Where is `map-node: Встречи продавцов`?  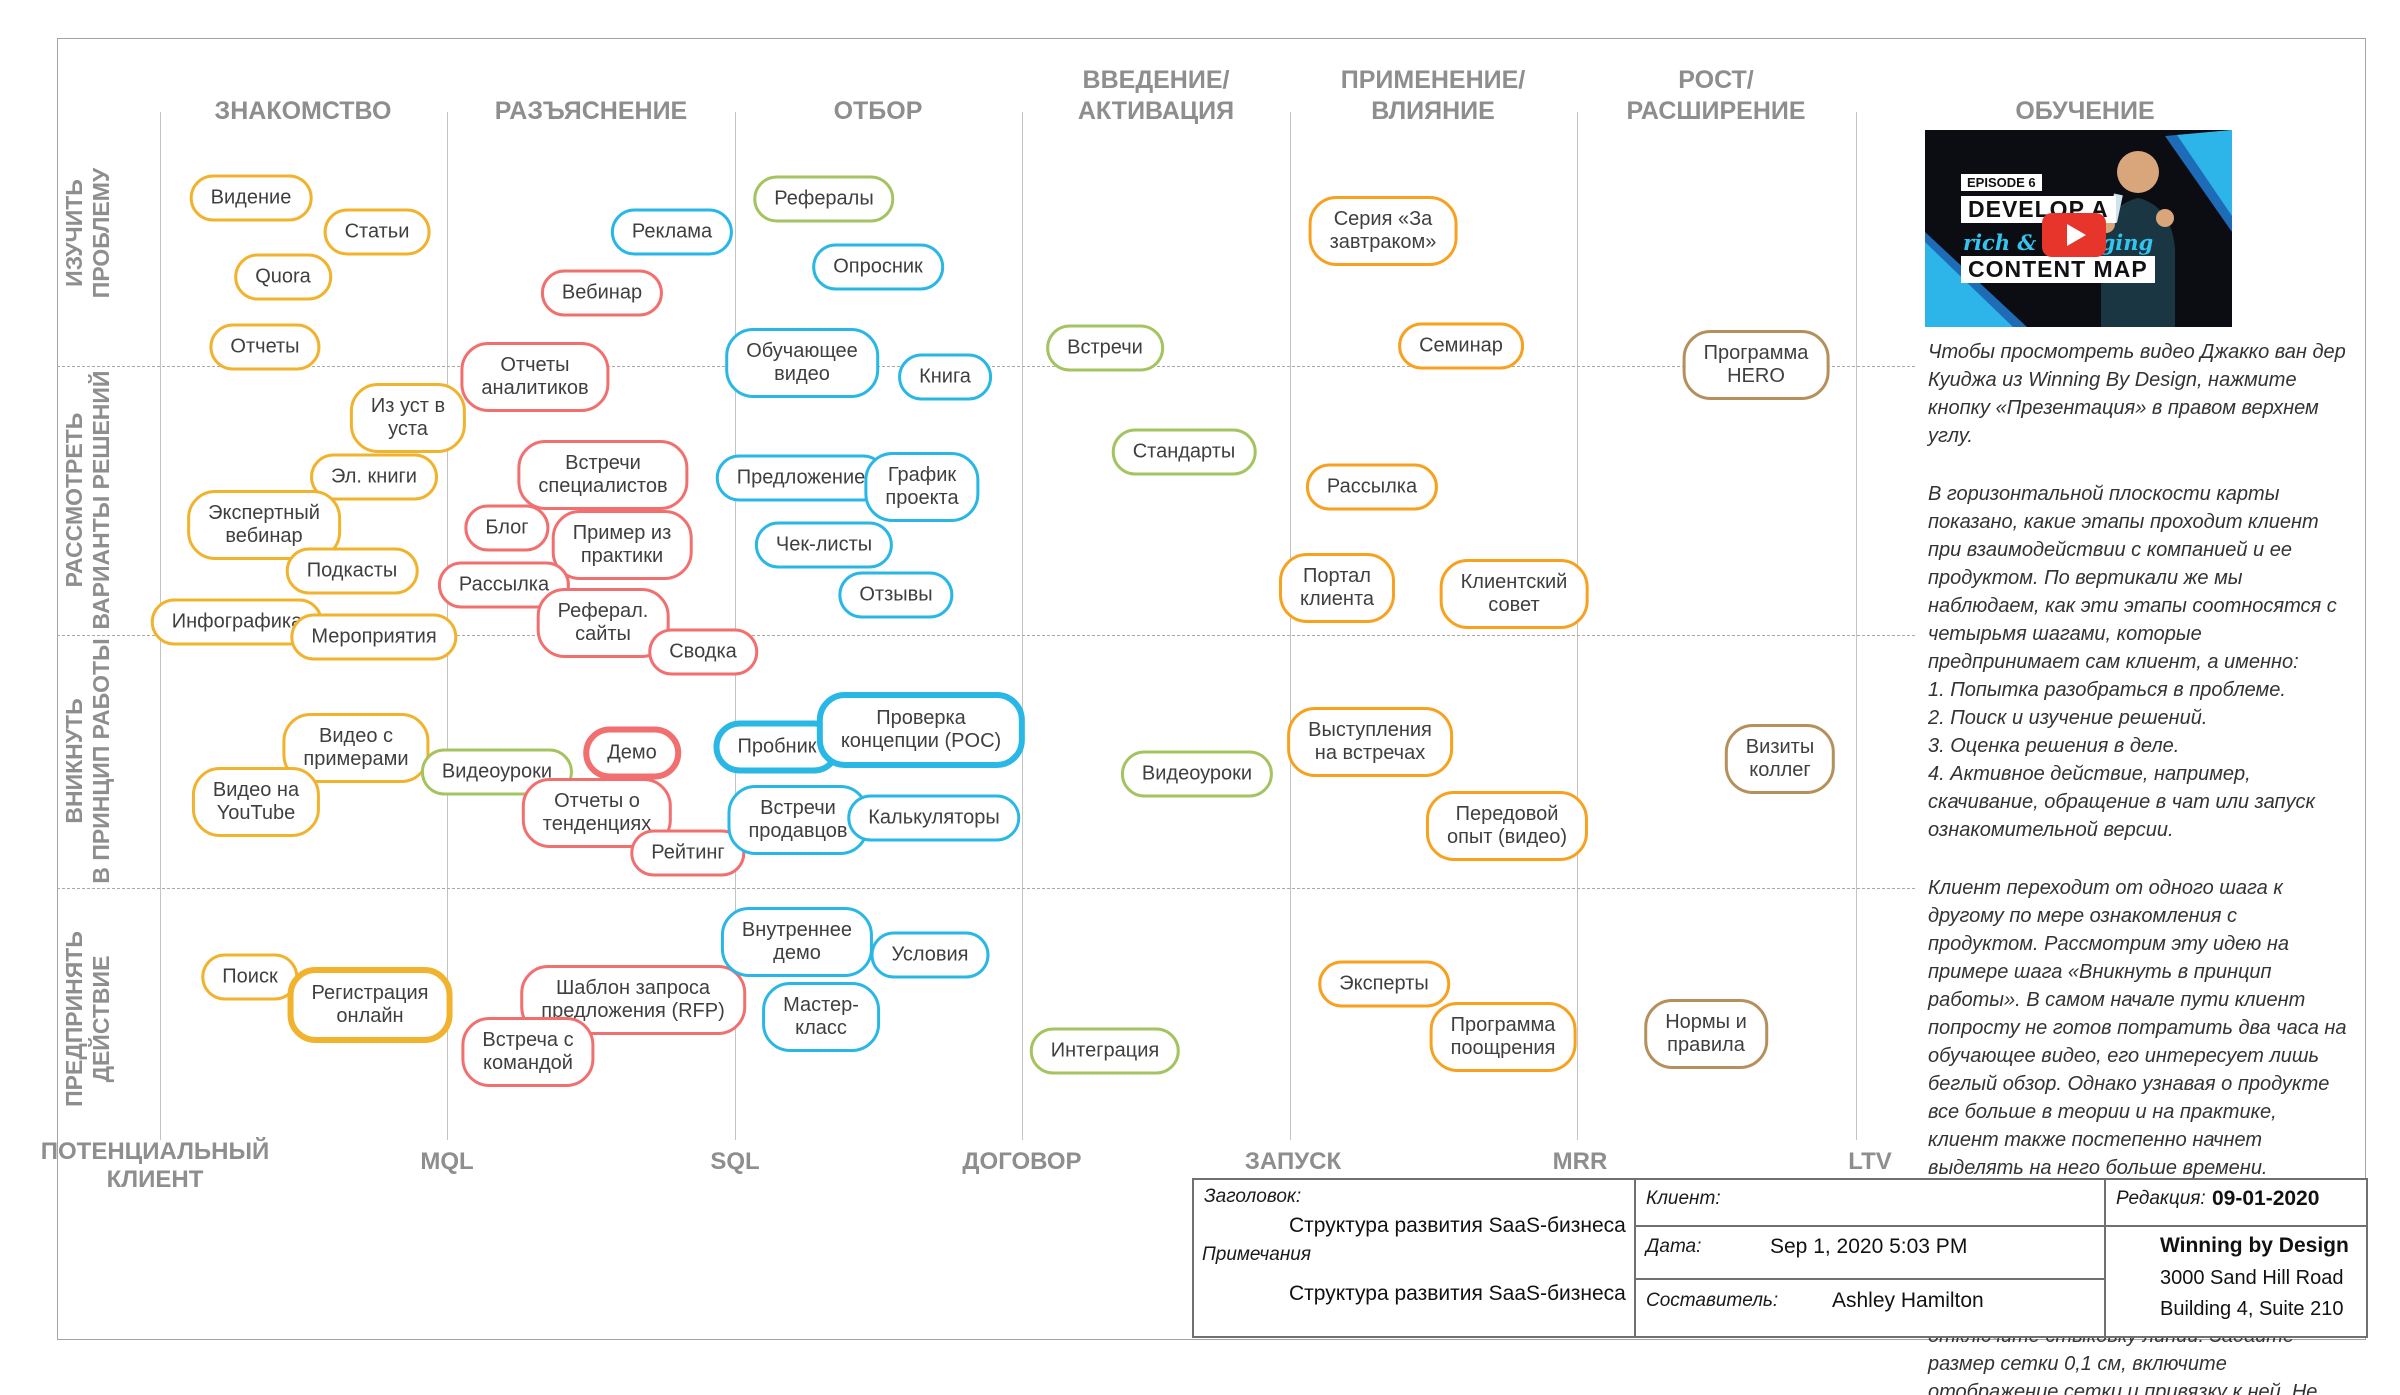
map-node: Встречи продавцов is located at coordinates (798, 820).